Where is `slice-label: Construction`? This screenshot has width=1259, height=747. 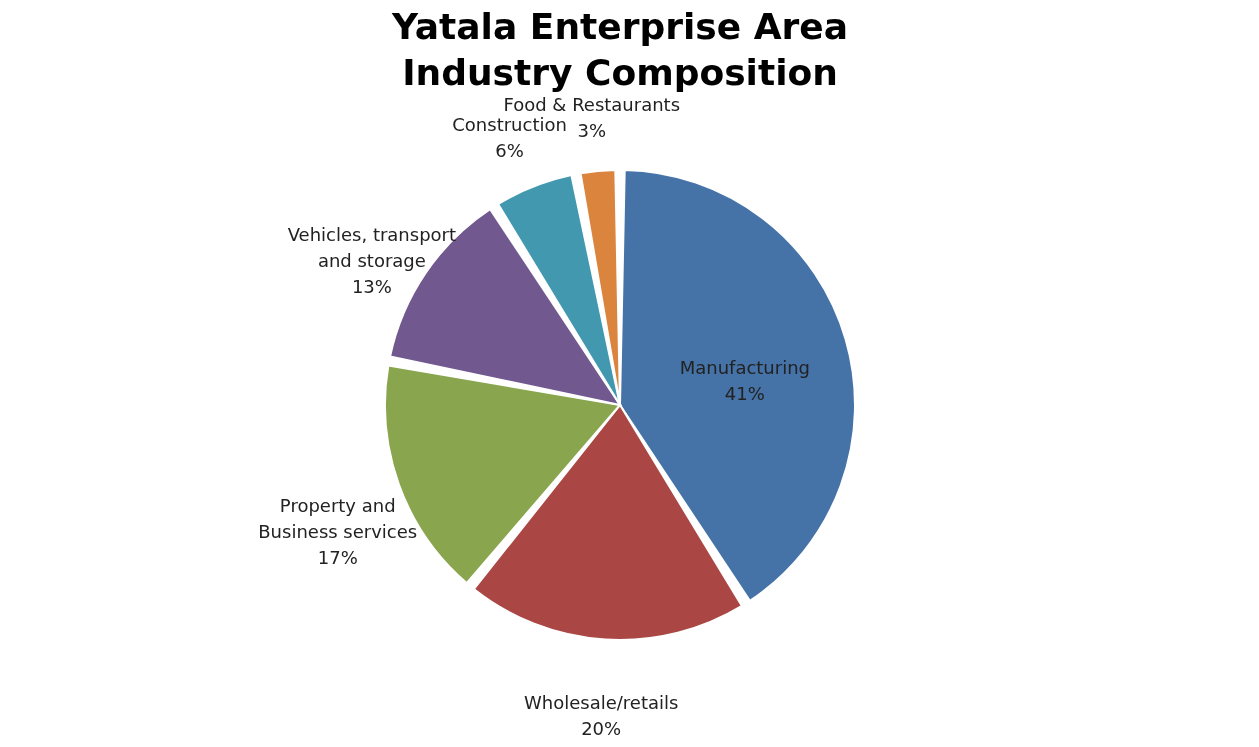 slice-label: Construction is located at coordinates (509, 125).